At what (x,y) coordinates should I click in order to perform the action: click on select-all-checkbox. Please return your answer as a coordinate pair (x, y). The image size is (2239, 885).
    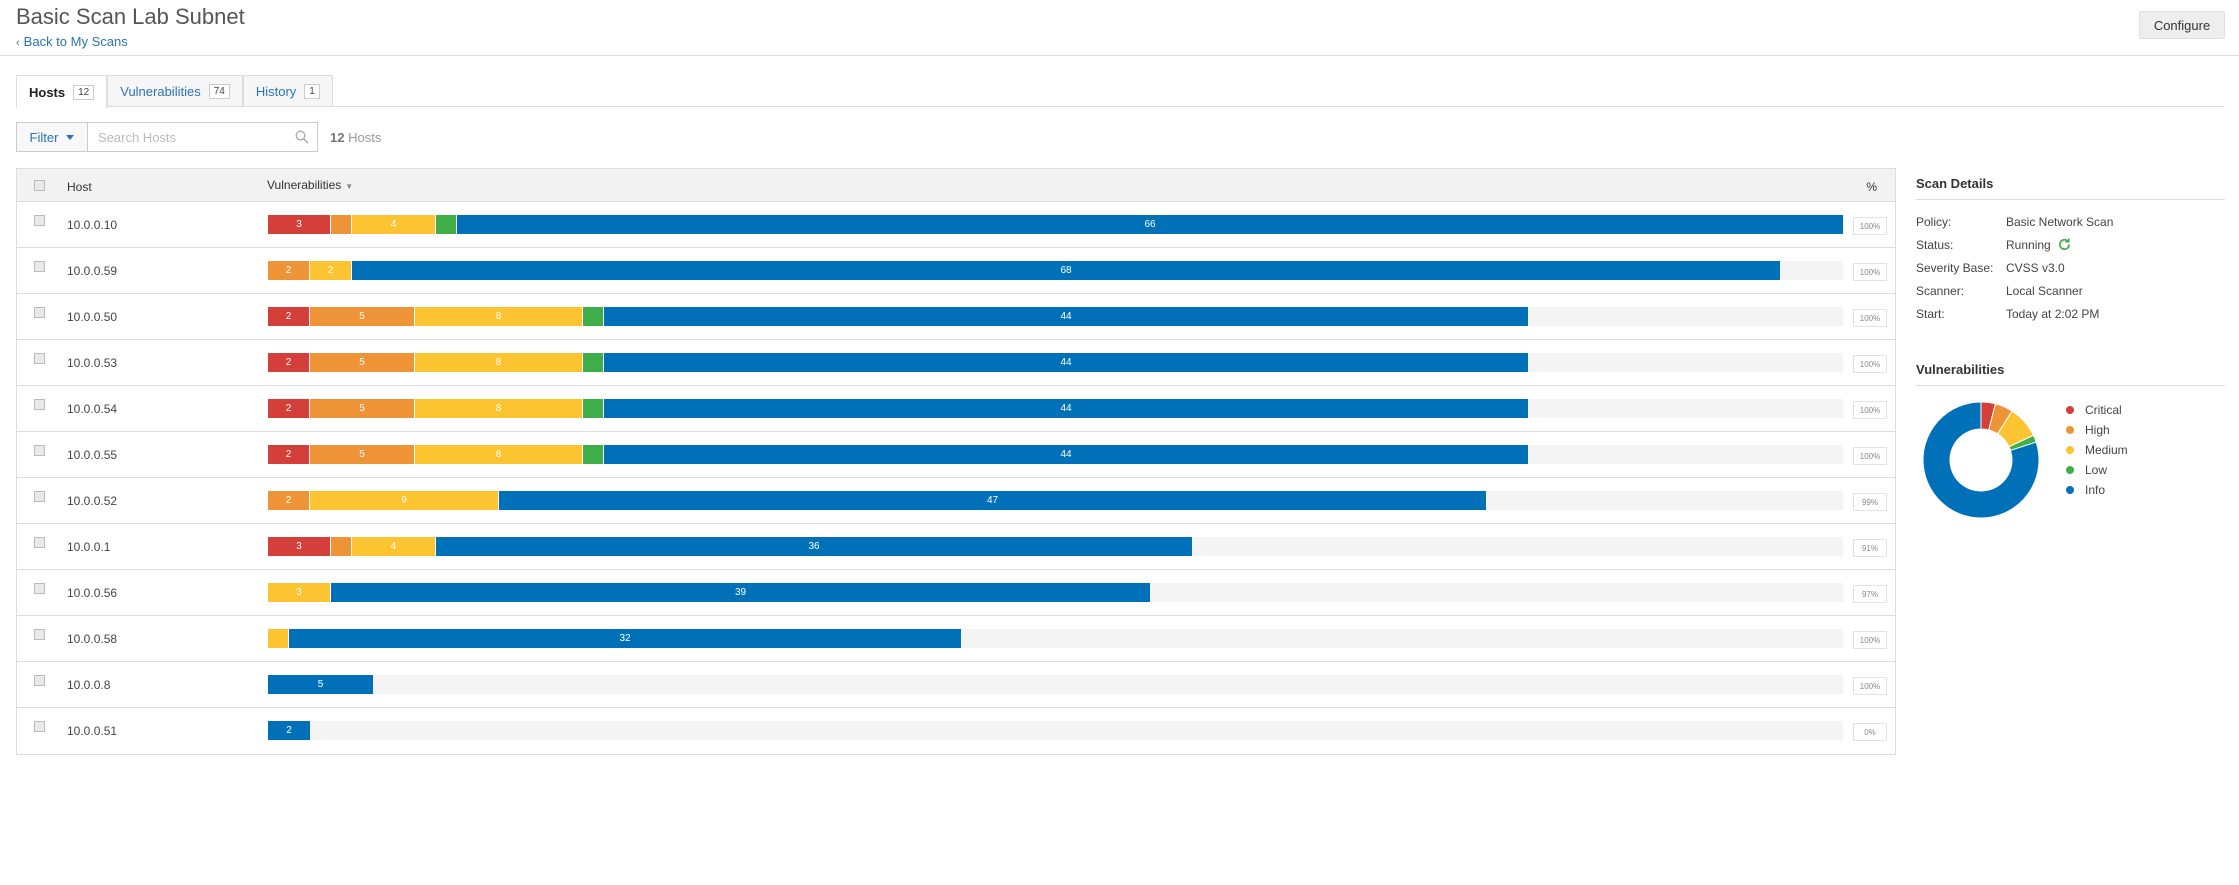
    Looking at the image, I should click on (39, 185).